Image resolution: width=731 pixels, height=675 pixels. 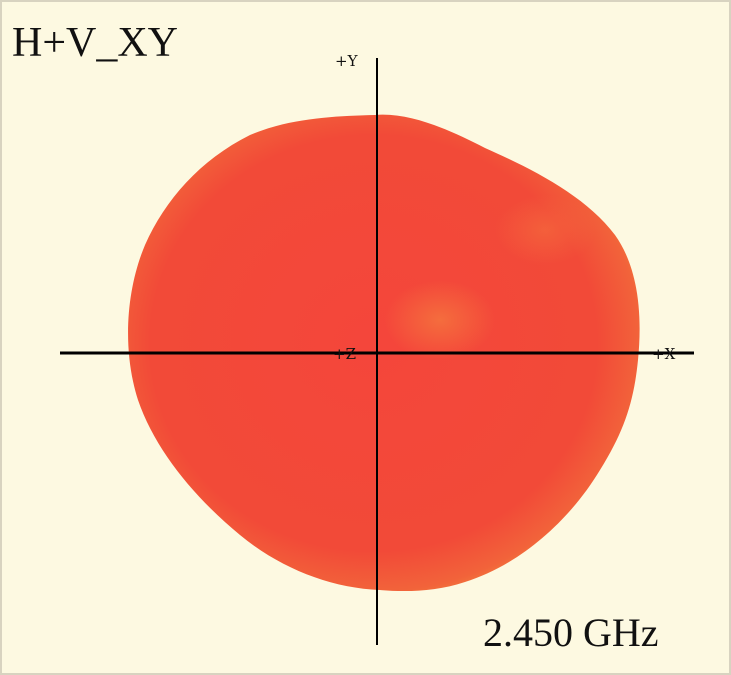 What do you see at coordinates (95, 43) in the screenshot?
I see `title: H+V_XY` at bounding box center [95, 43].